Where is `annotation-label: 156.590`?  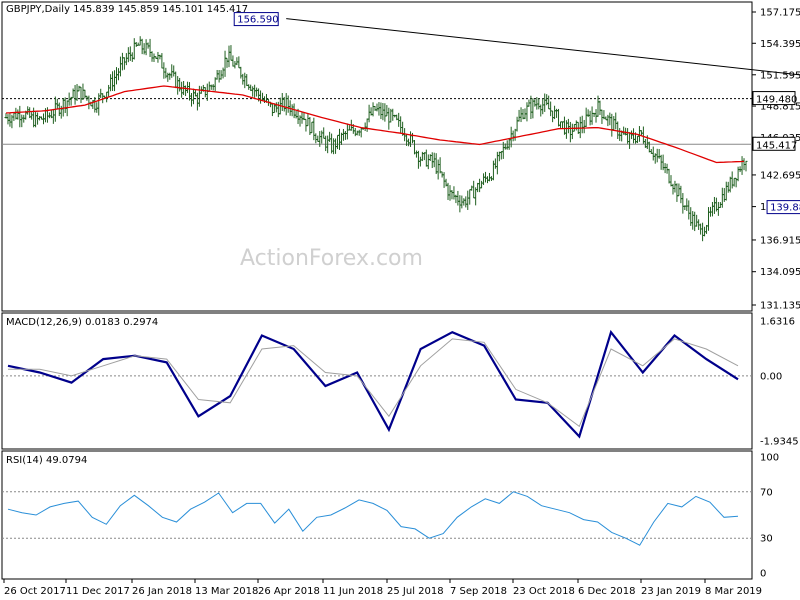
annotation-label: 156.590 is located at coordinates (257, 20).